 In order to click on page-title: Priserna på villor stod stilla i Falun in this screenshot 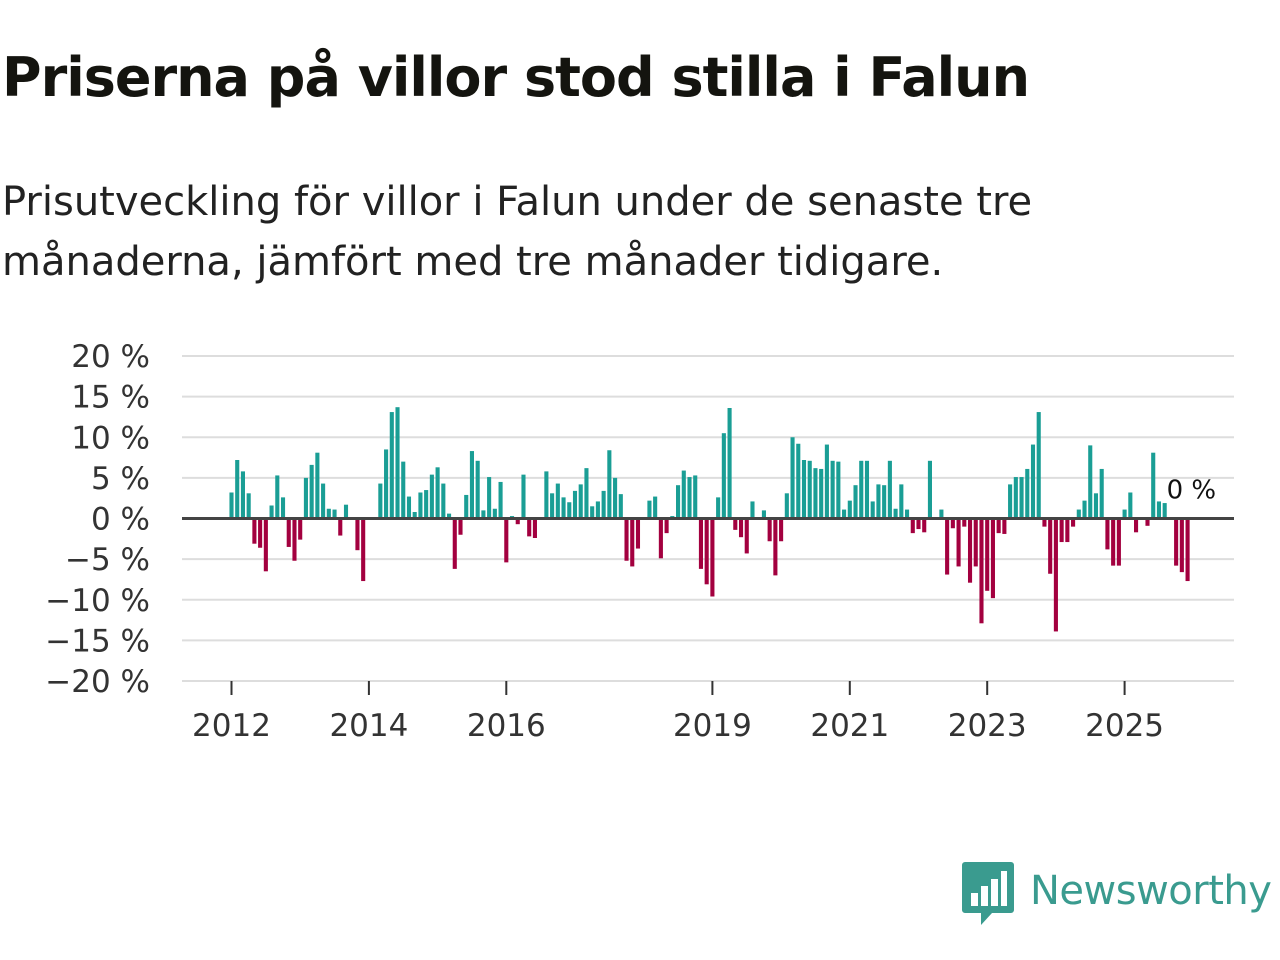, I will do `click(516, 77)`.